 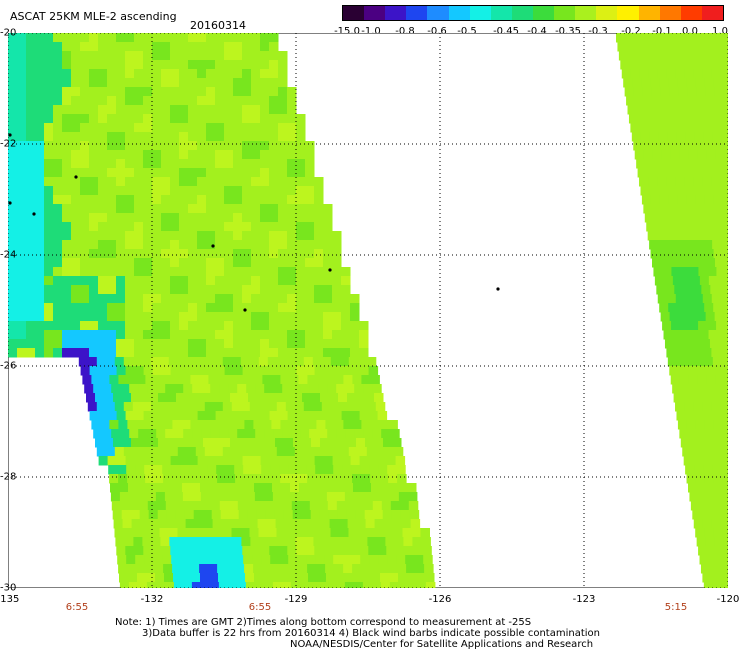 I want to click on lat-label: -28, so click(x=8, y=477).